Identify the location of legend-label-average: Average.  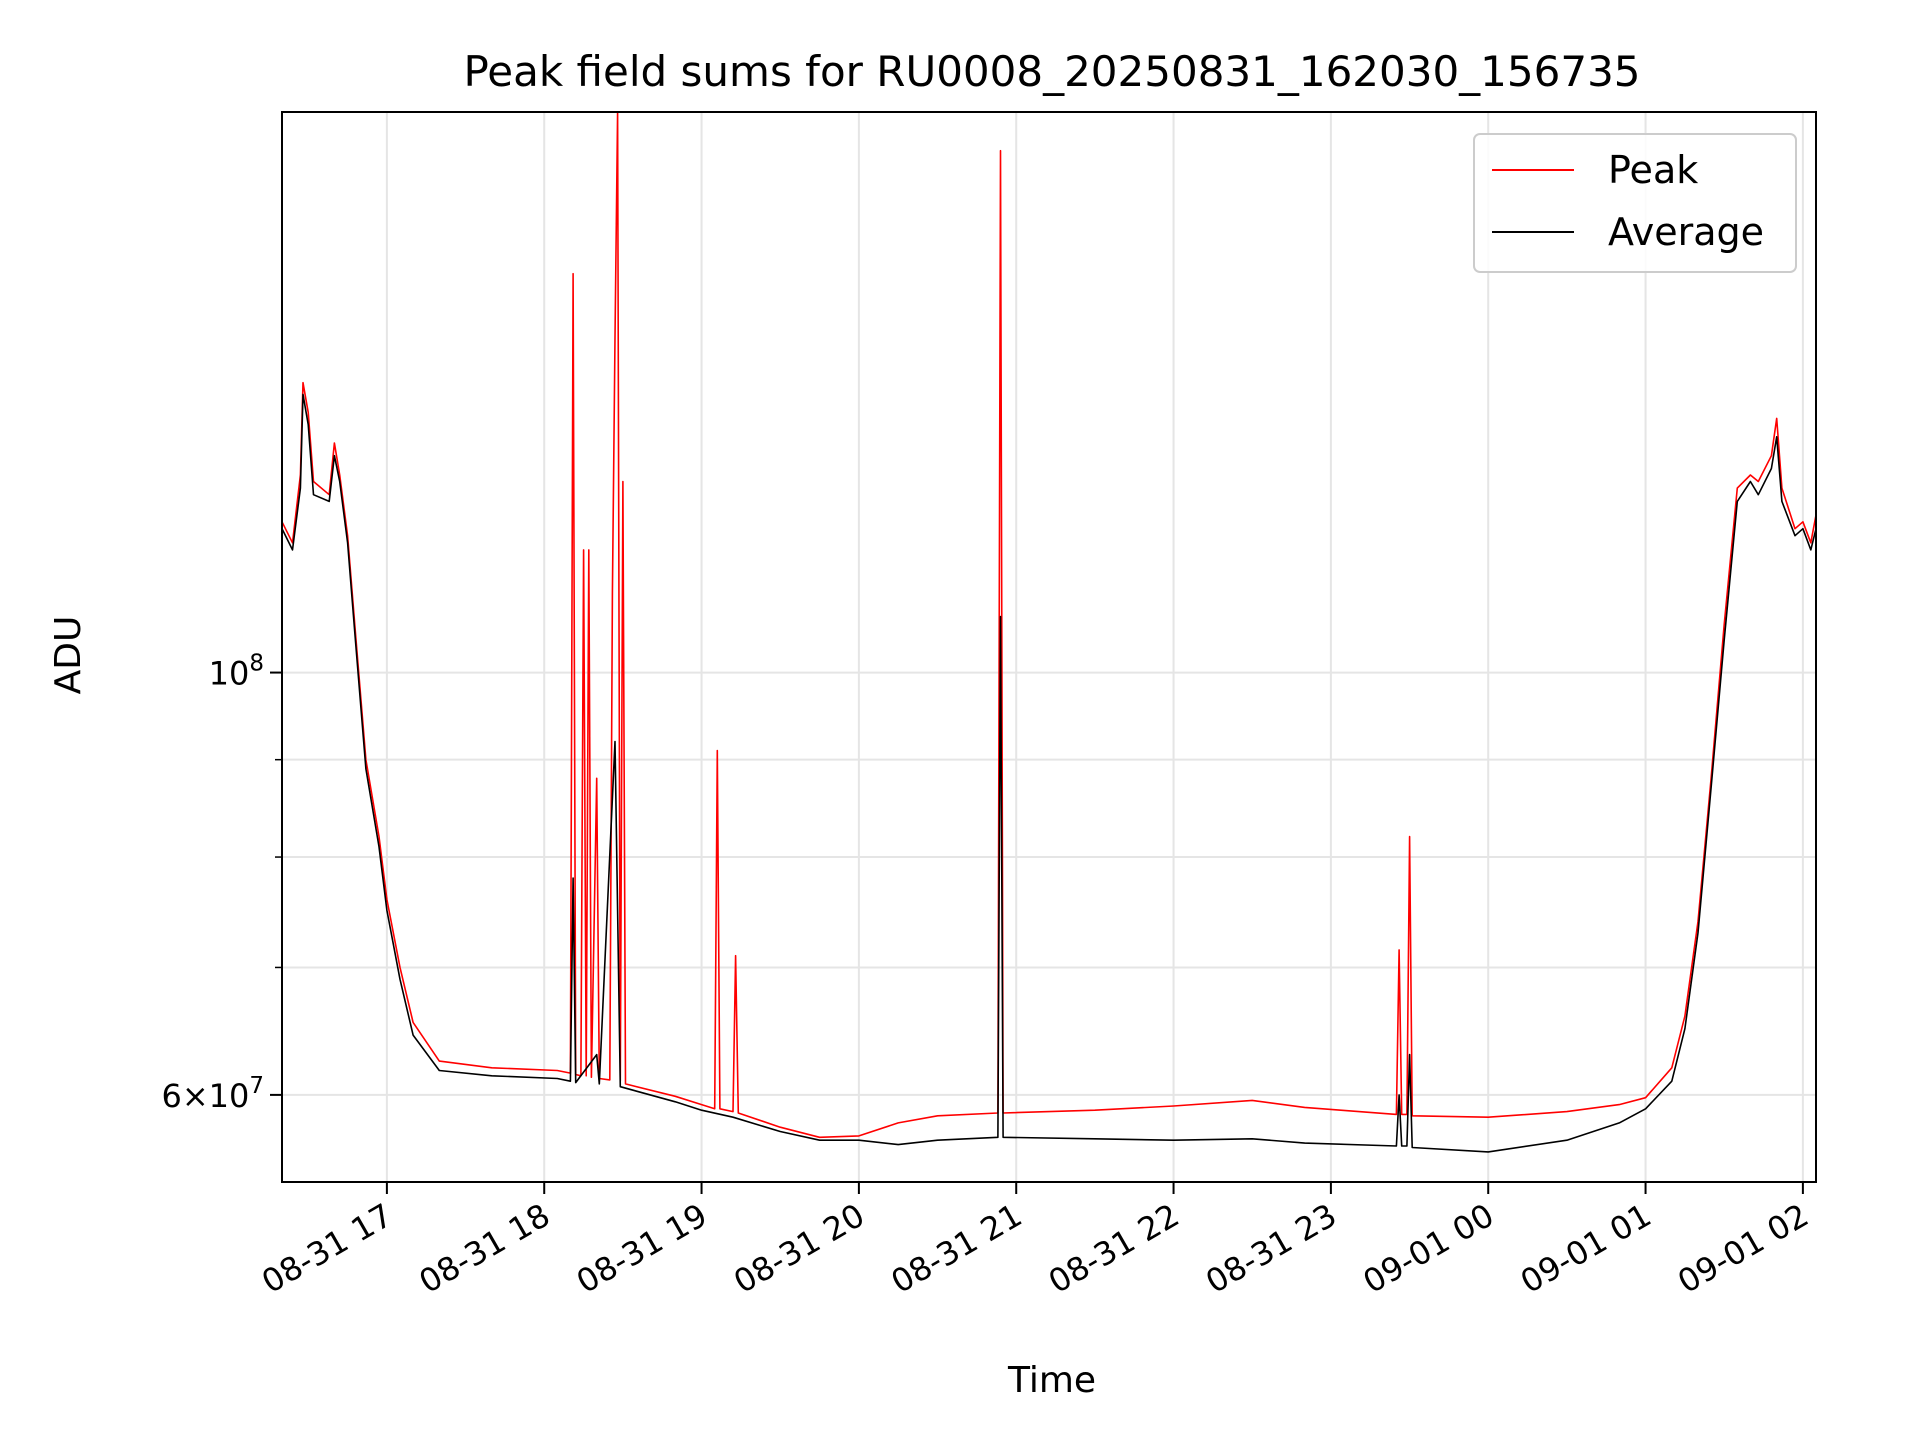
(1686, 232).